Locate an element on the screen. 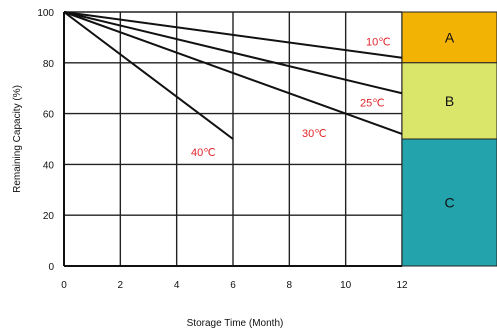  zone-a is located at coordinates (449, 37).